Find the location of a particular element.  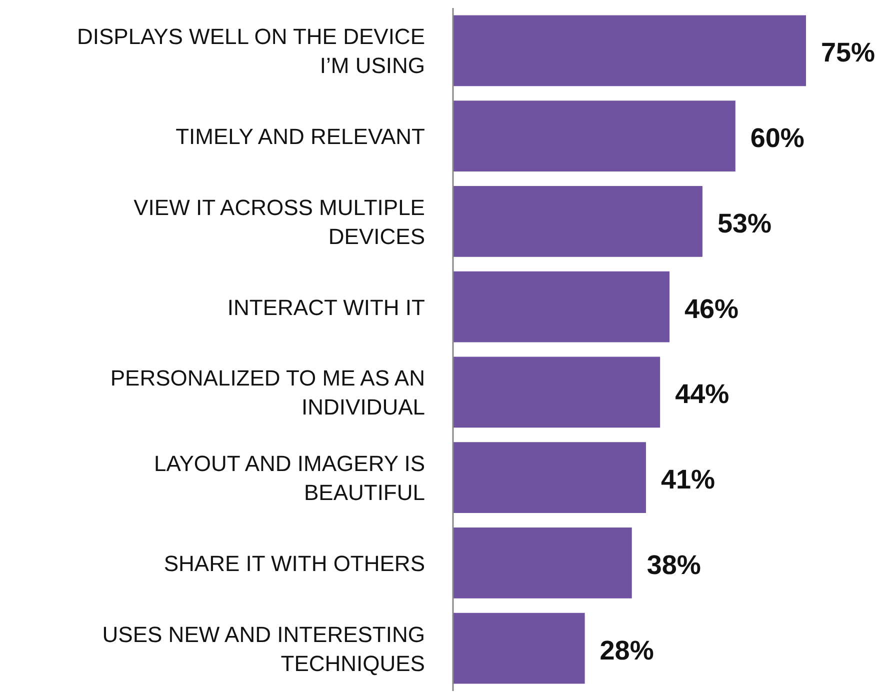

data-label: 46% is located at coordinates (711, 309).